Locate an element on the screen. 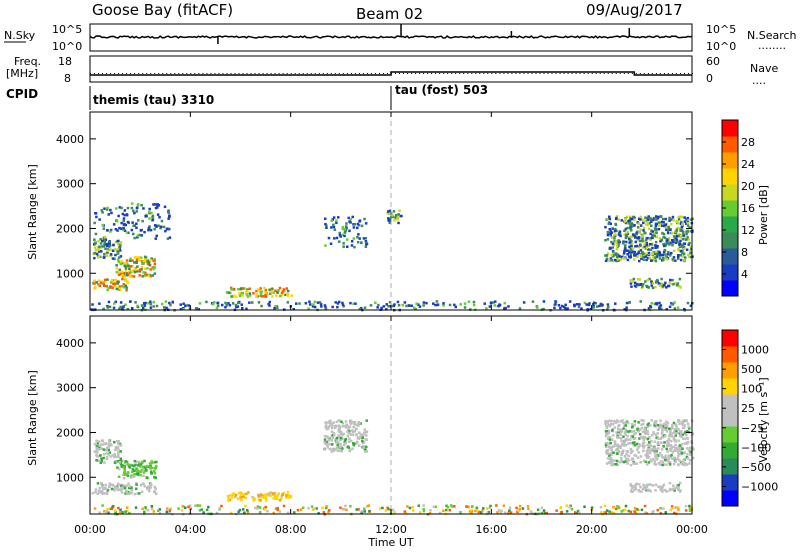  colorbar-swatch is located at coordinates (730, 208).